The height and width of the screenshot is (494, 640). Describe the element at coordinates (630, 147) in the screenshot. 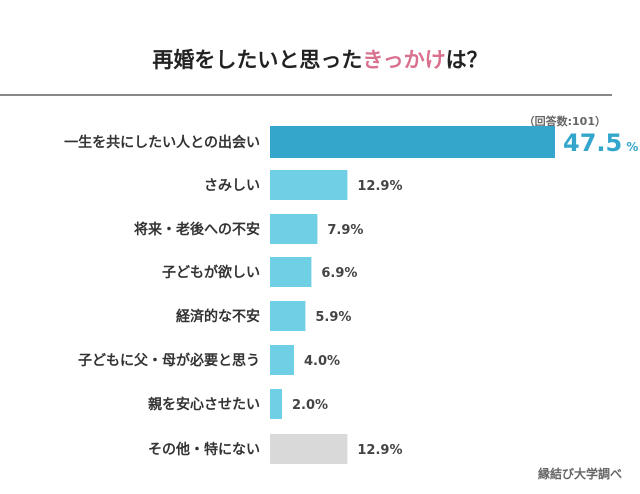

I see `value-unit: %` at that location.